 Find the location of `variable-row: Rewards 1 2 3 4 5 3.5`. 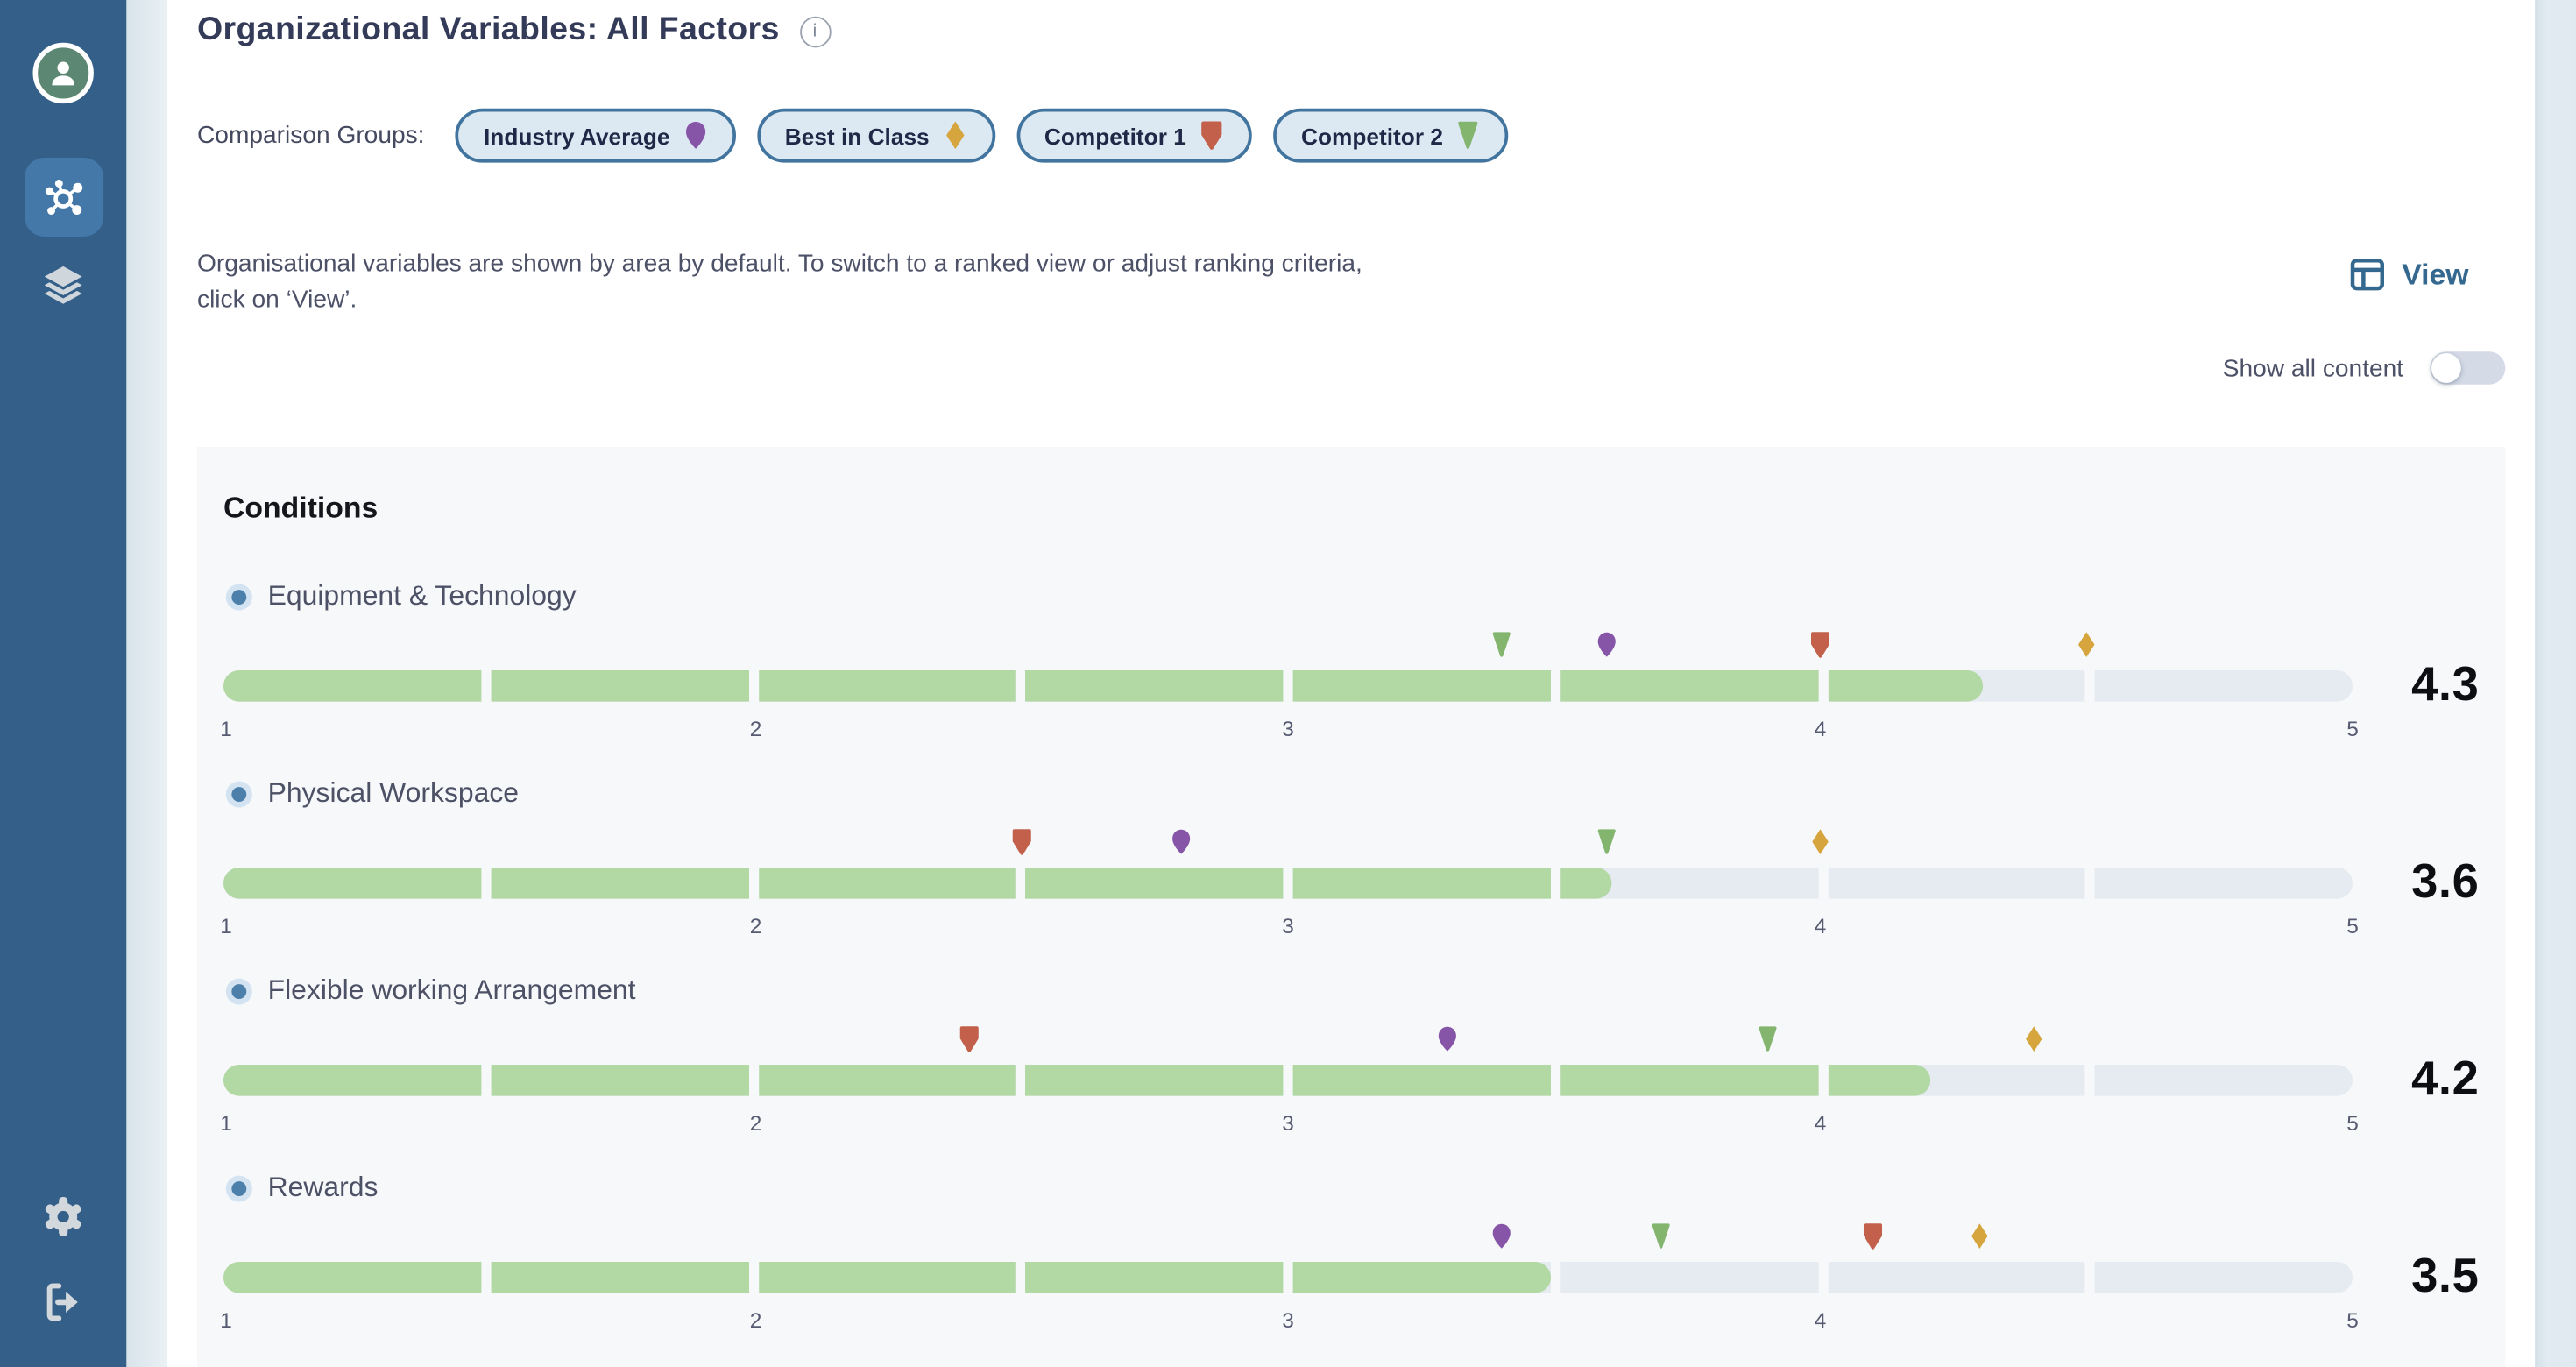

variable-row: Rewards 1 2 3 4 5 3.5 is located at coordinates (1350, 1268).